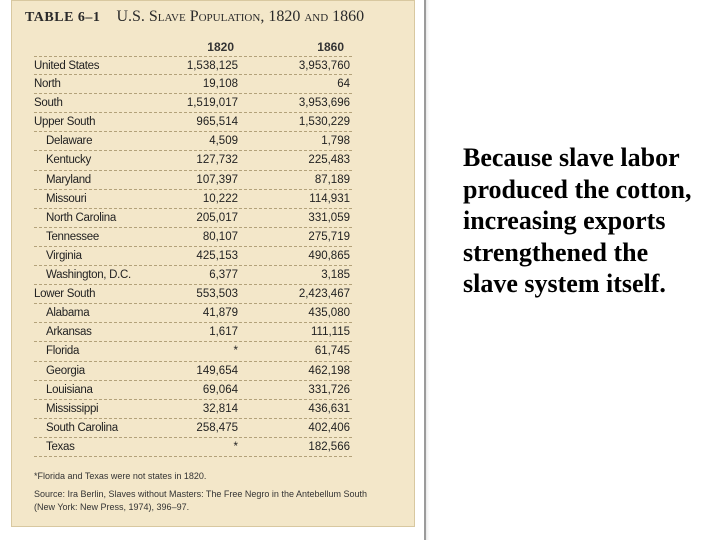 The height and width of the screenshot is (540, 720). Describe the element at coordinates (193, 276) in the screenshot. I see `table-row: Washington, D.C. 6,377 3,185` at that location.